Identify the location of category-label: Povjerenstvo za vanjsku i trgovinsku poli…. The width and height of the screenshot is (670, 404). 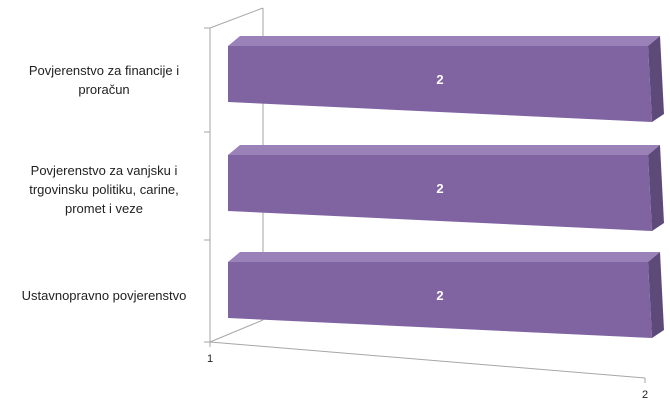
(104, 189).